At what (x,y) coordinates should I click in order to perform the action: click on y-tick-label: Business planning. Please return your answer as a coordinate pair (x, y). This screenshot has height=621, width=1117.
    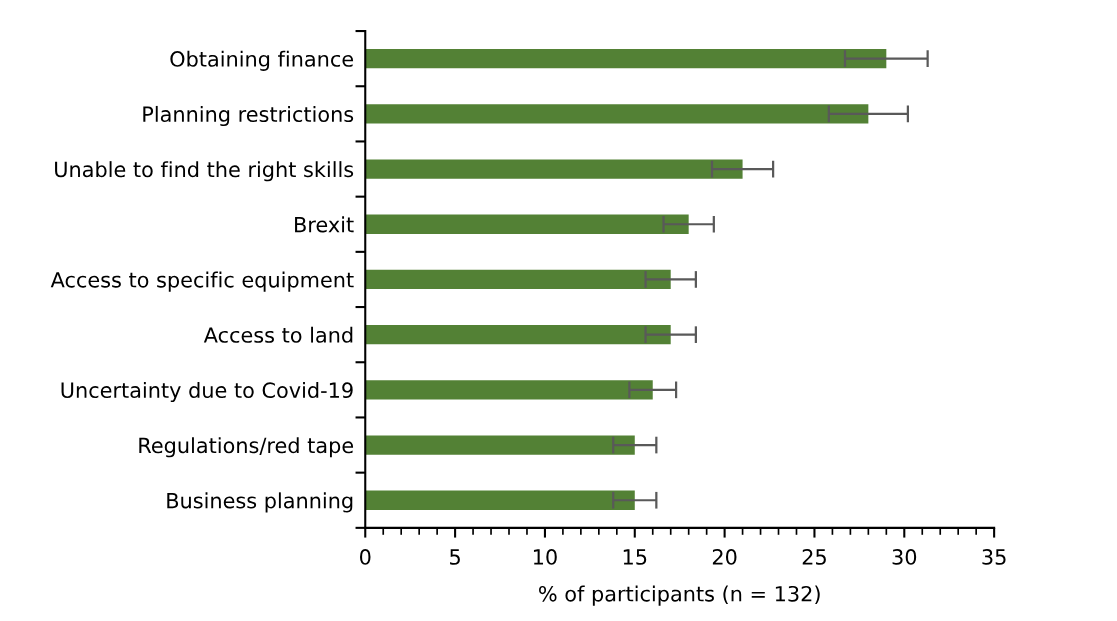
    Looking at the image, I should click on (260, 502).